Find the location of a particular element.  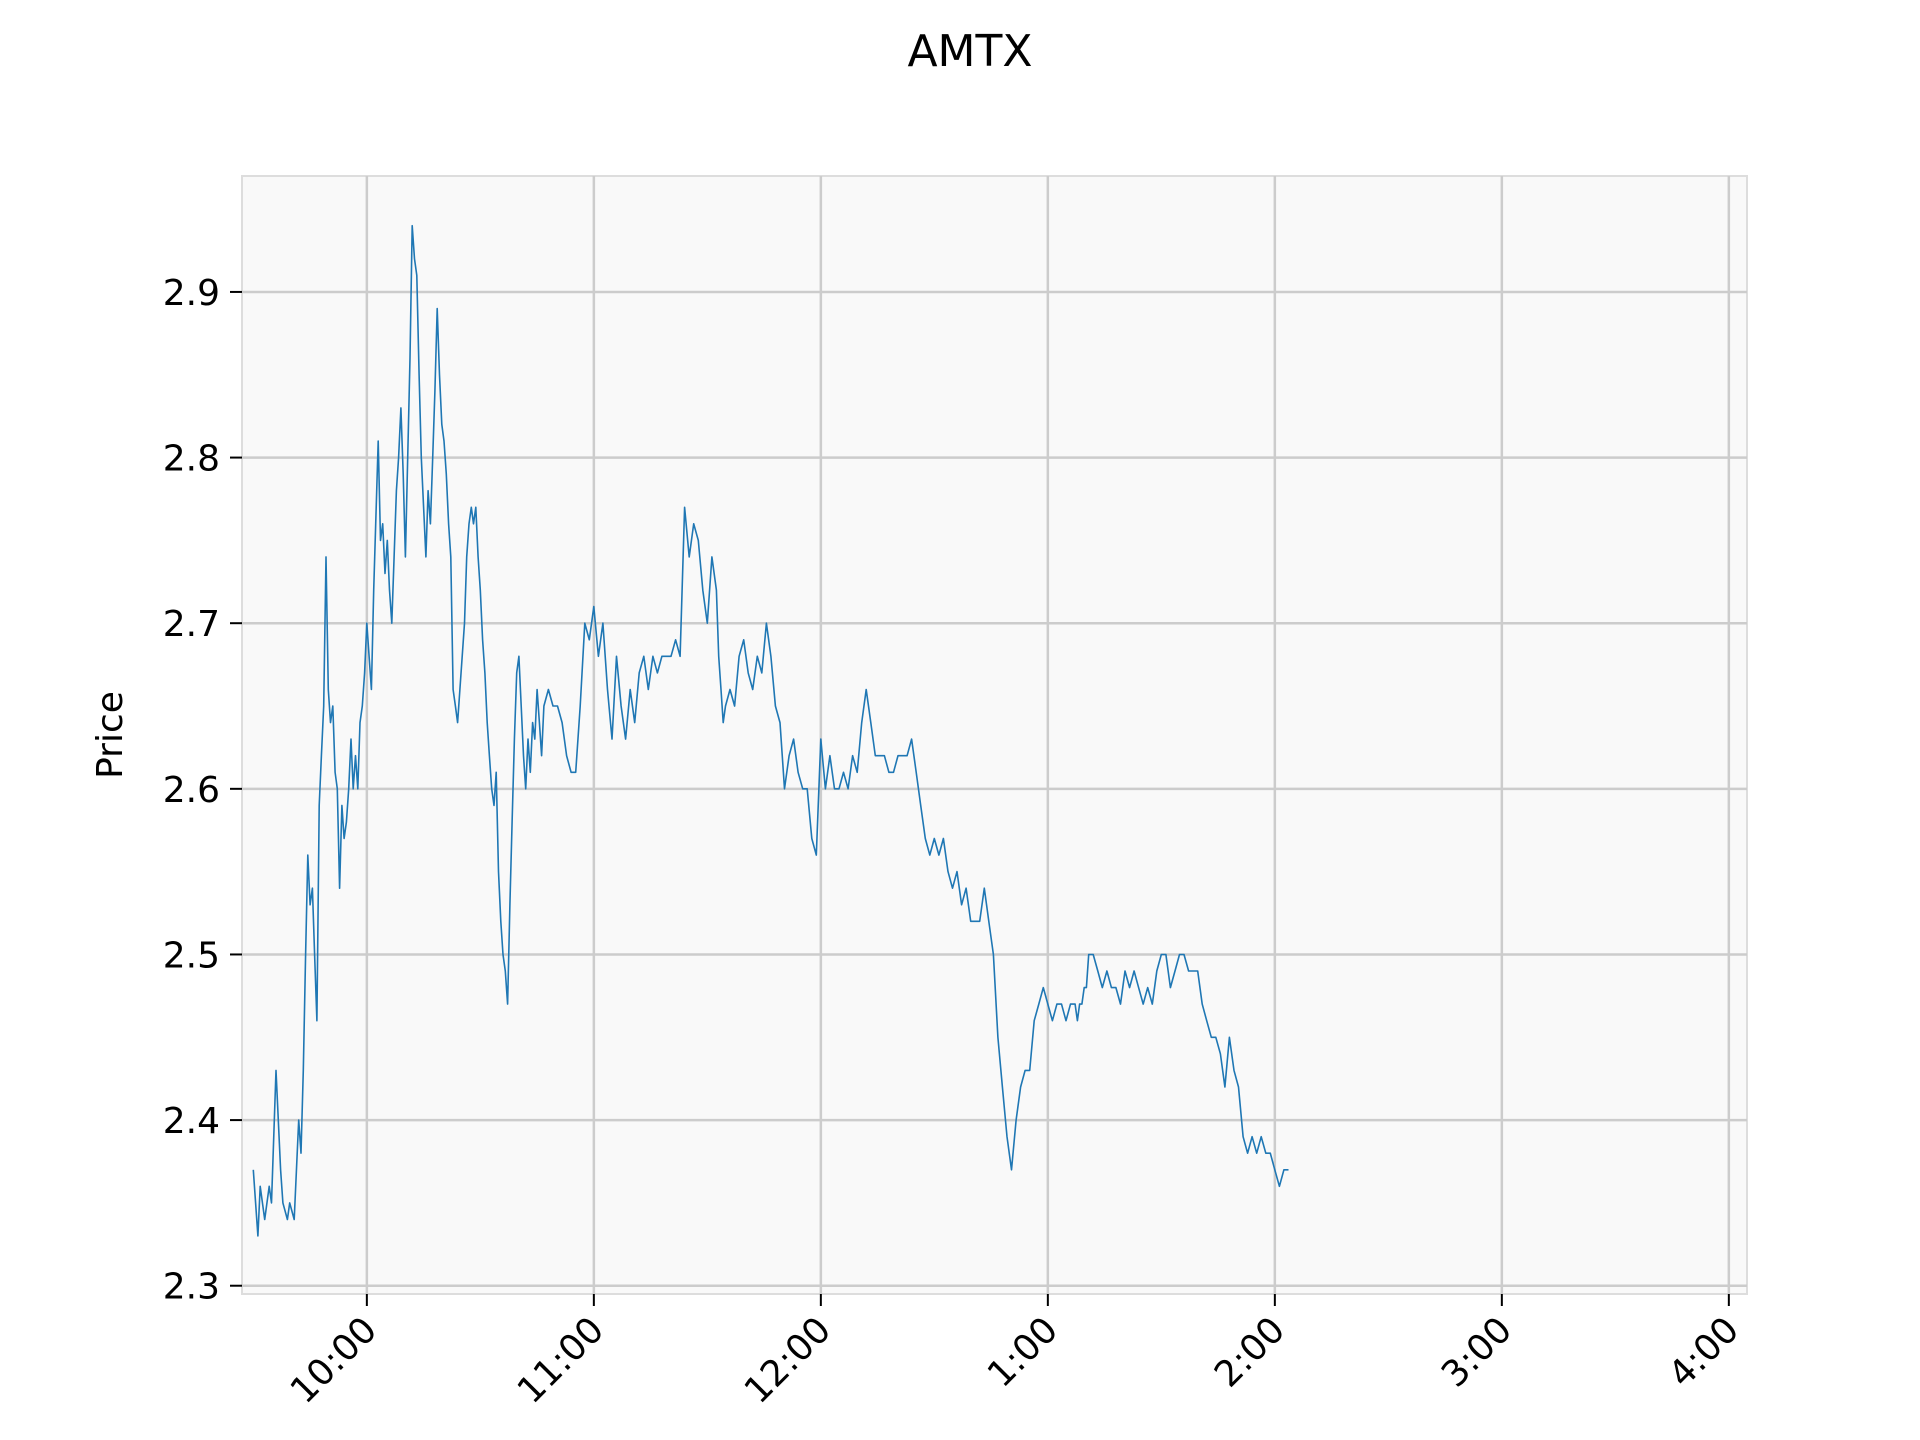

x-tick-label: 11:00 is located at coordinates (561, 1360).